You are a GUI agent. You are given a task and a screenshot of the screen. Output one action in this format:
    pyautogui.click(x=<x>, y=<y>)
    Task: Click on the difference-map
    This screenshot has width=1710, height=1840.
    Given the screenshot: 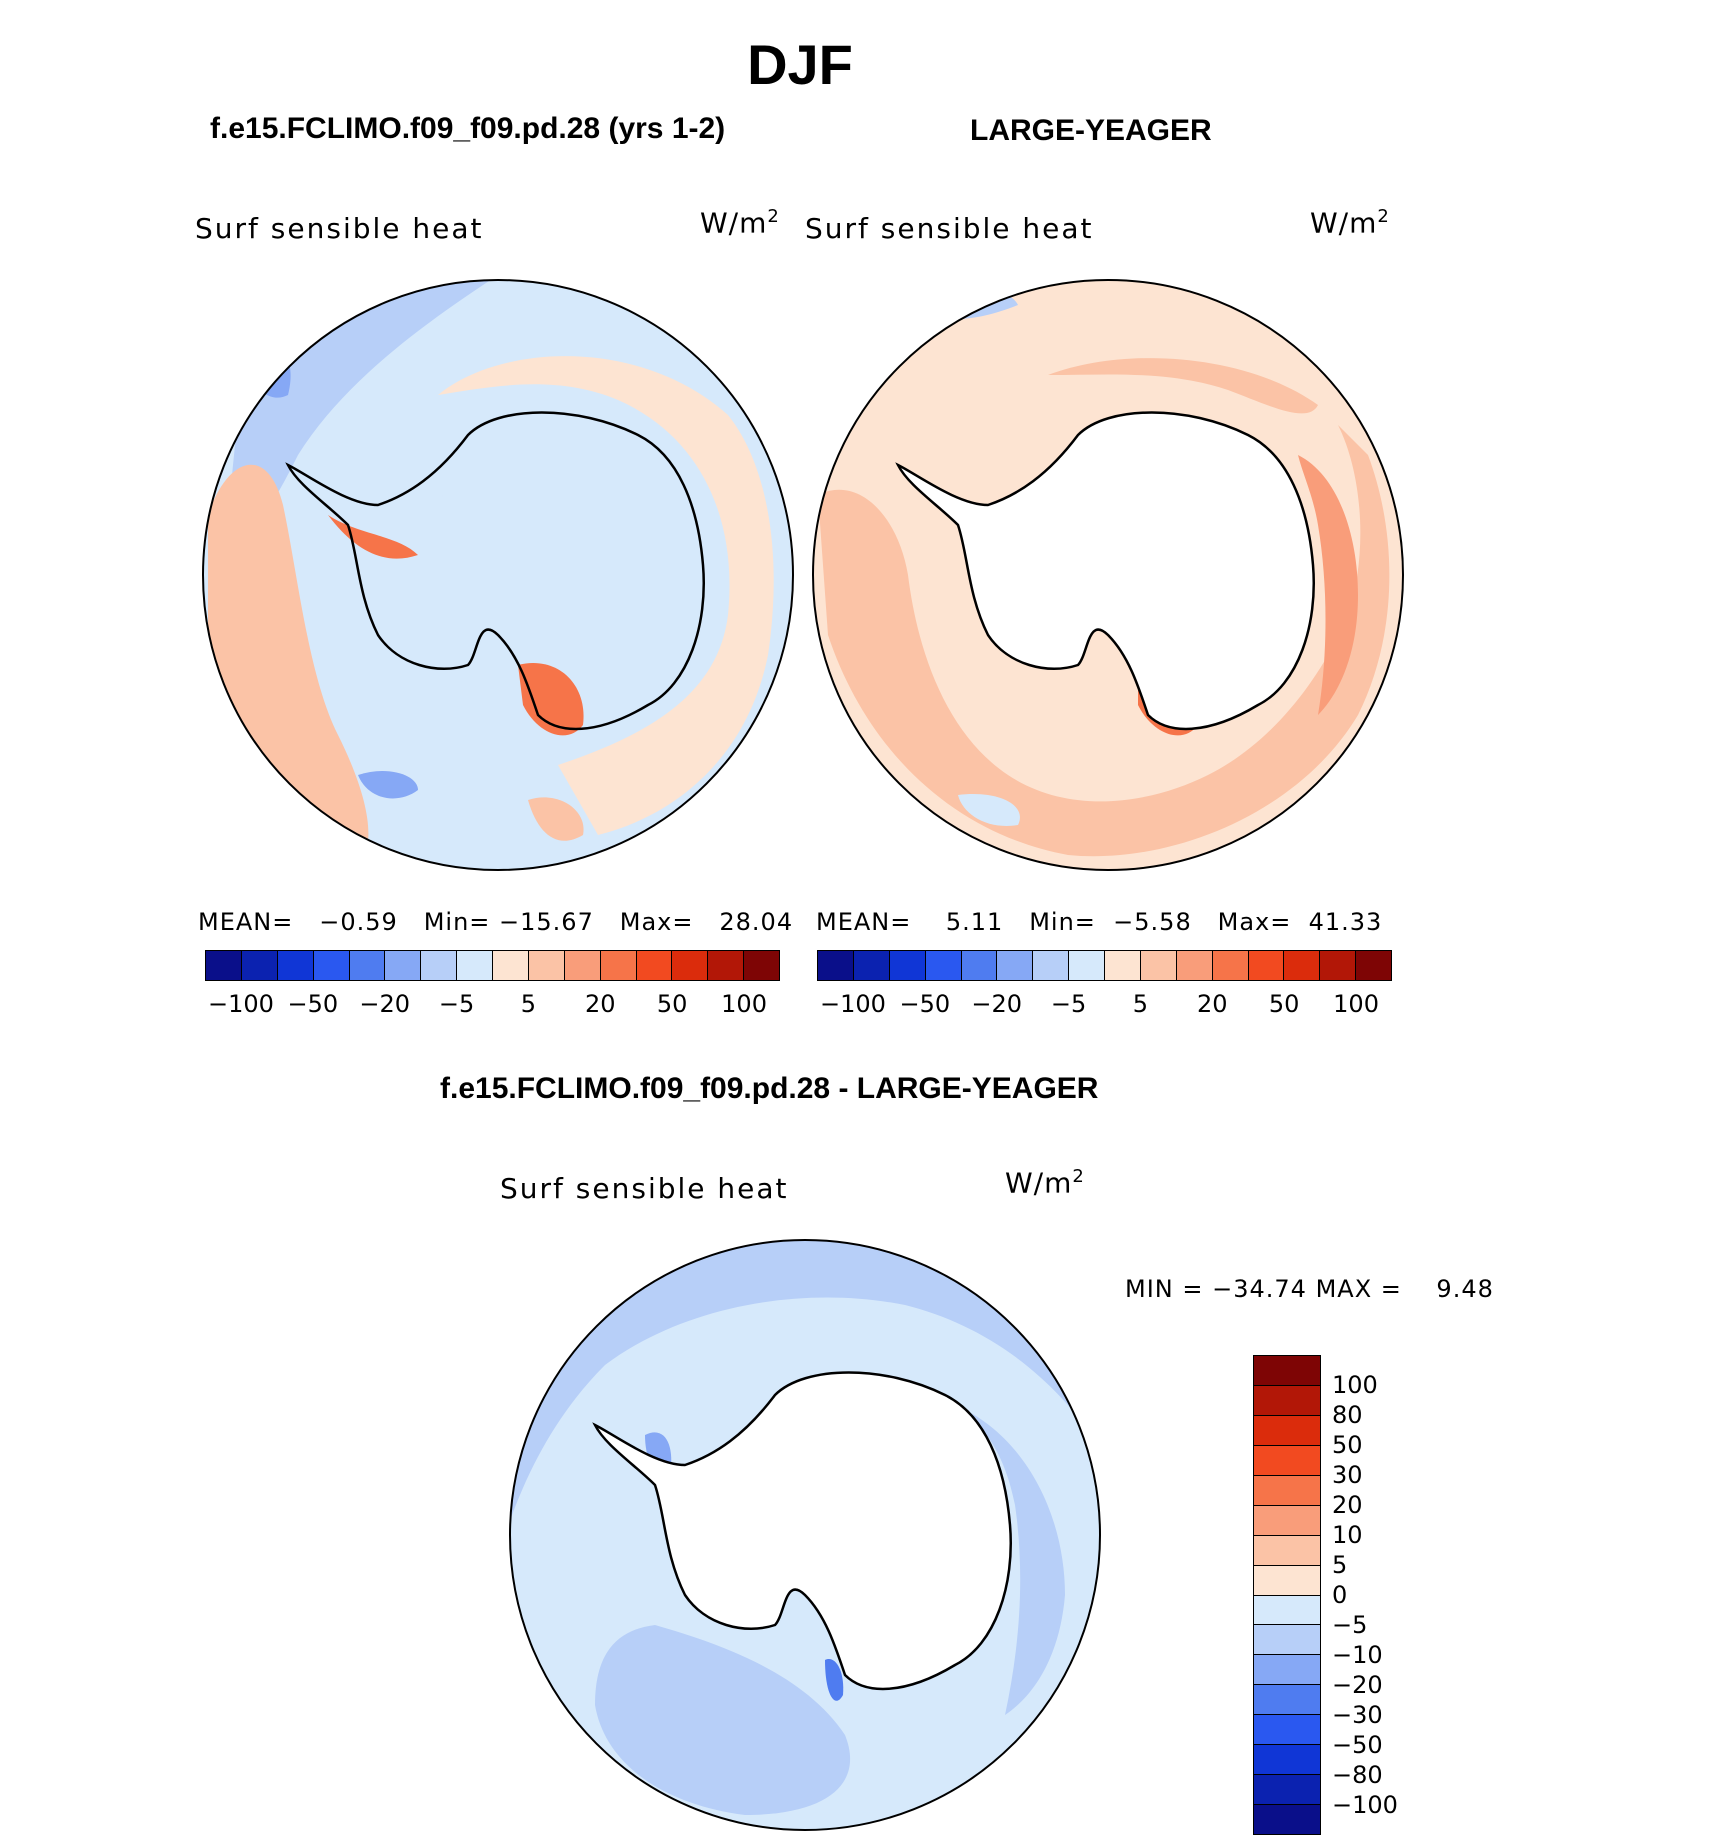 What is the action you would take?
    pyautogui.click(x=805, y=1535)
    